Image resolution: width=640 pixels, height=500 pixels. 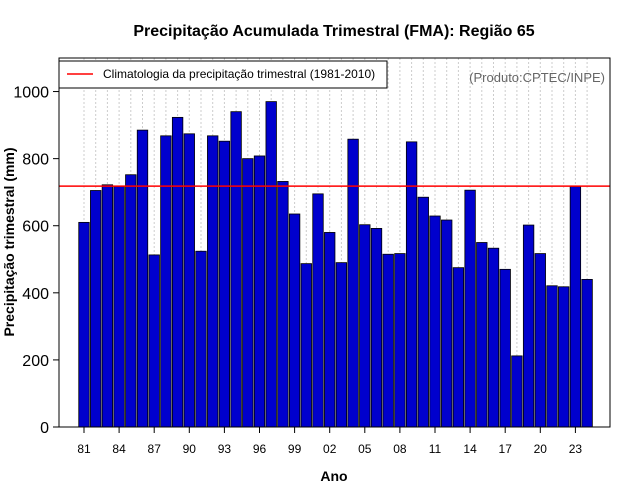 I want to click on bar-1988, so click(x=166, y=281).